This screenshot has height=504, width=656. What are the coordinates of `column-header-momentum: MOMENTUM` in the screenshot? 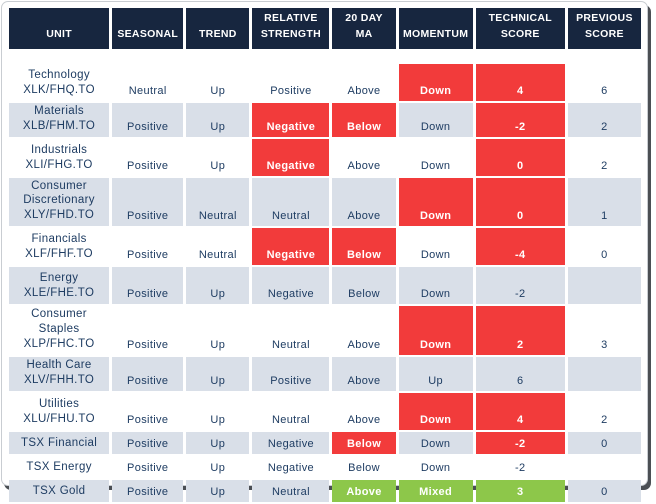 It's located at (435, 28).